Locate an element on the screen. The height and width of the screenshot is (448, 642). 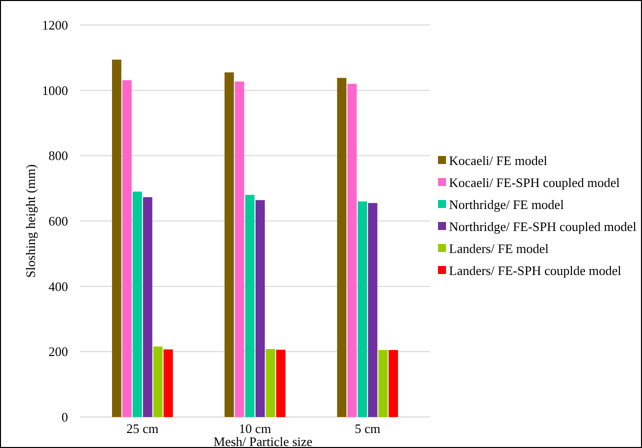
y-tick-label: 0 is located at coordinates (65, 417).